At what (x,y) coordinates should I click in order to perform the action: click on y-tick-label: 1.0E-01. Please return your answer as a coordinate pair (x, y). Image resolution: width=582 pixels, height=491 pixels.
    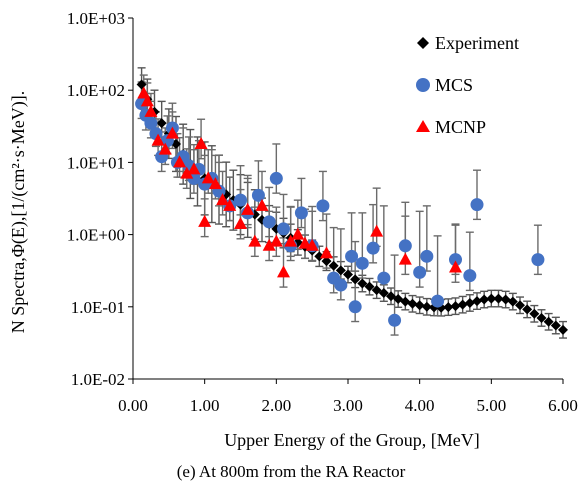
    Looking at the image, I should click on (98, 307).